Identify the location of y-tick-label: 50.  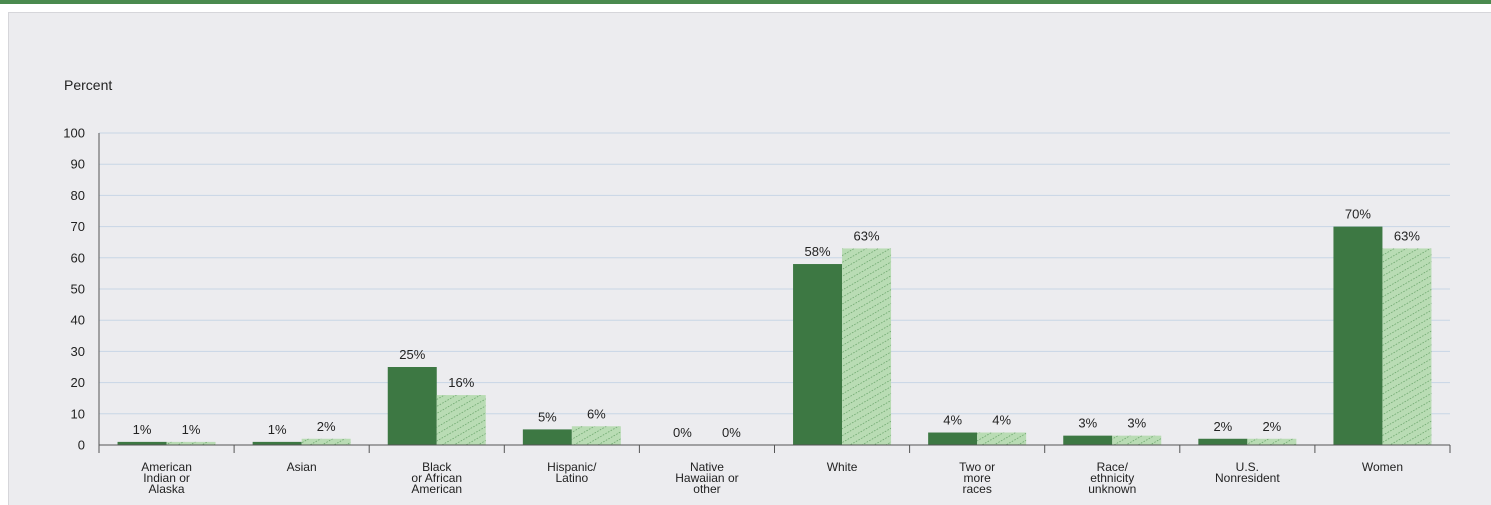
(78, 289).